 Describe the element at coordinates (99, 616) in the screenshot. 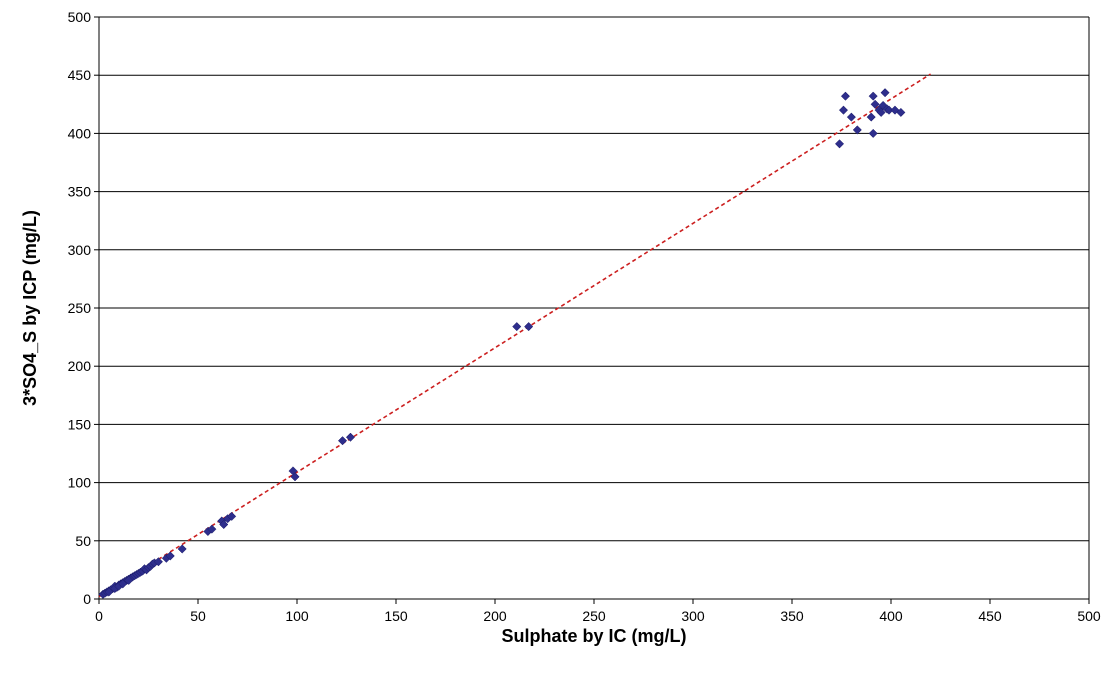

I see `x-tick-label-0: 0` at that location.